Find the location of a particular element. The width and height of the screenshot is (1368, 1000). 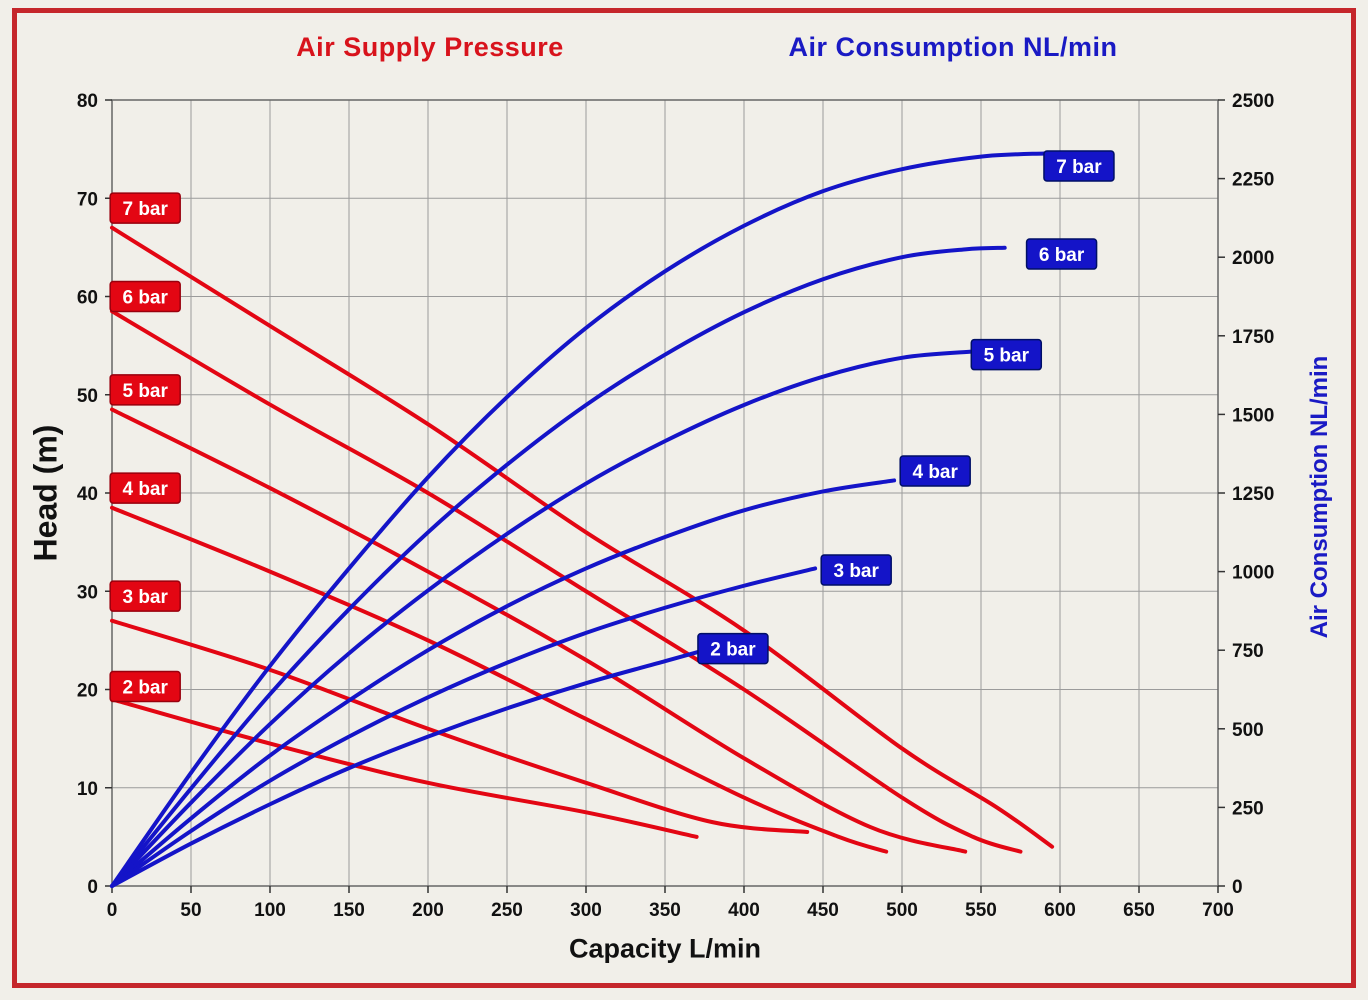

y-right-tick-label: 1250 is located at coordinates (1253, 494).